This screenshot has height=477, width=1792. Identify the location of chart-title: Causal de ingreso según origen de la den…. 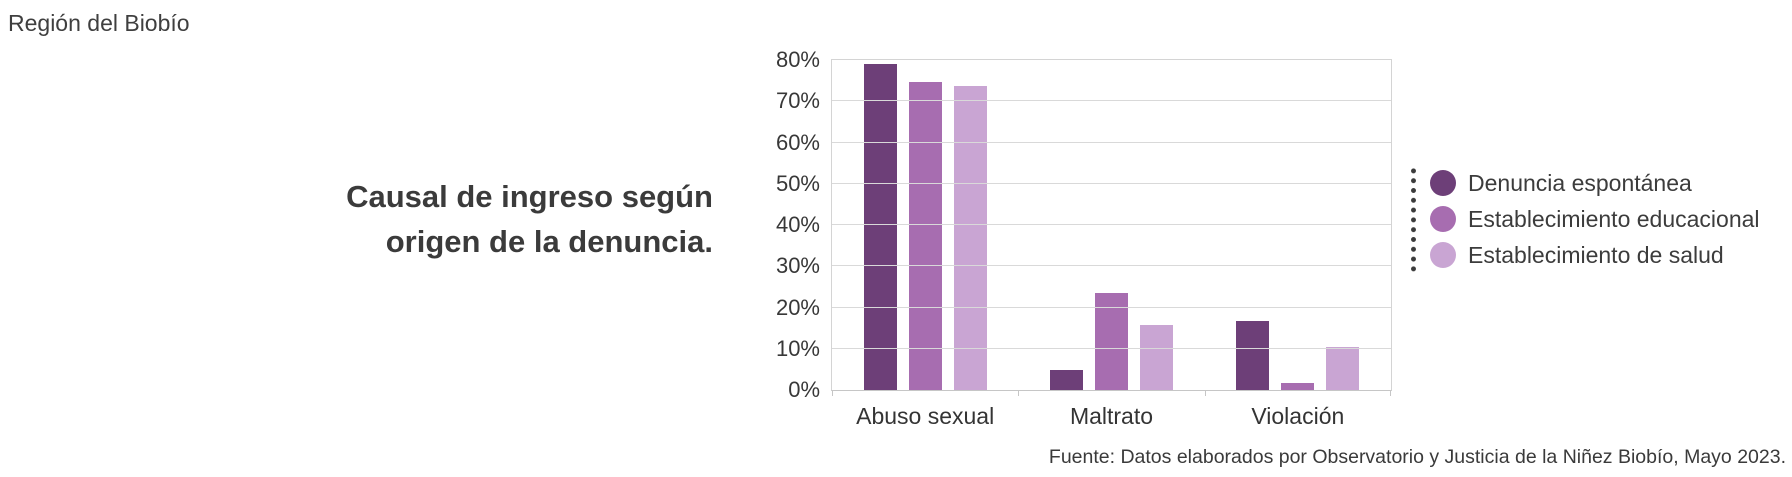
(529, 219).